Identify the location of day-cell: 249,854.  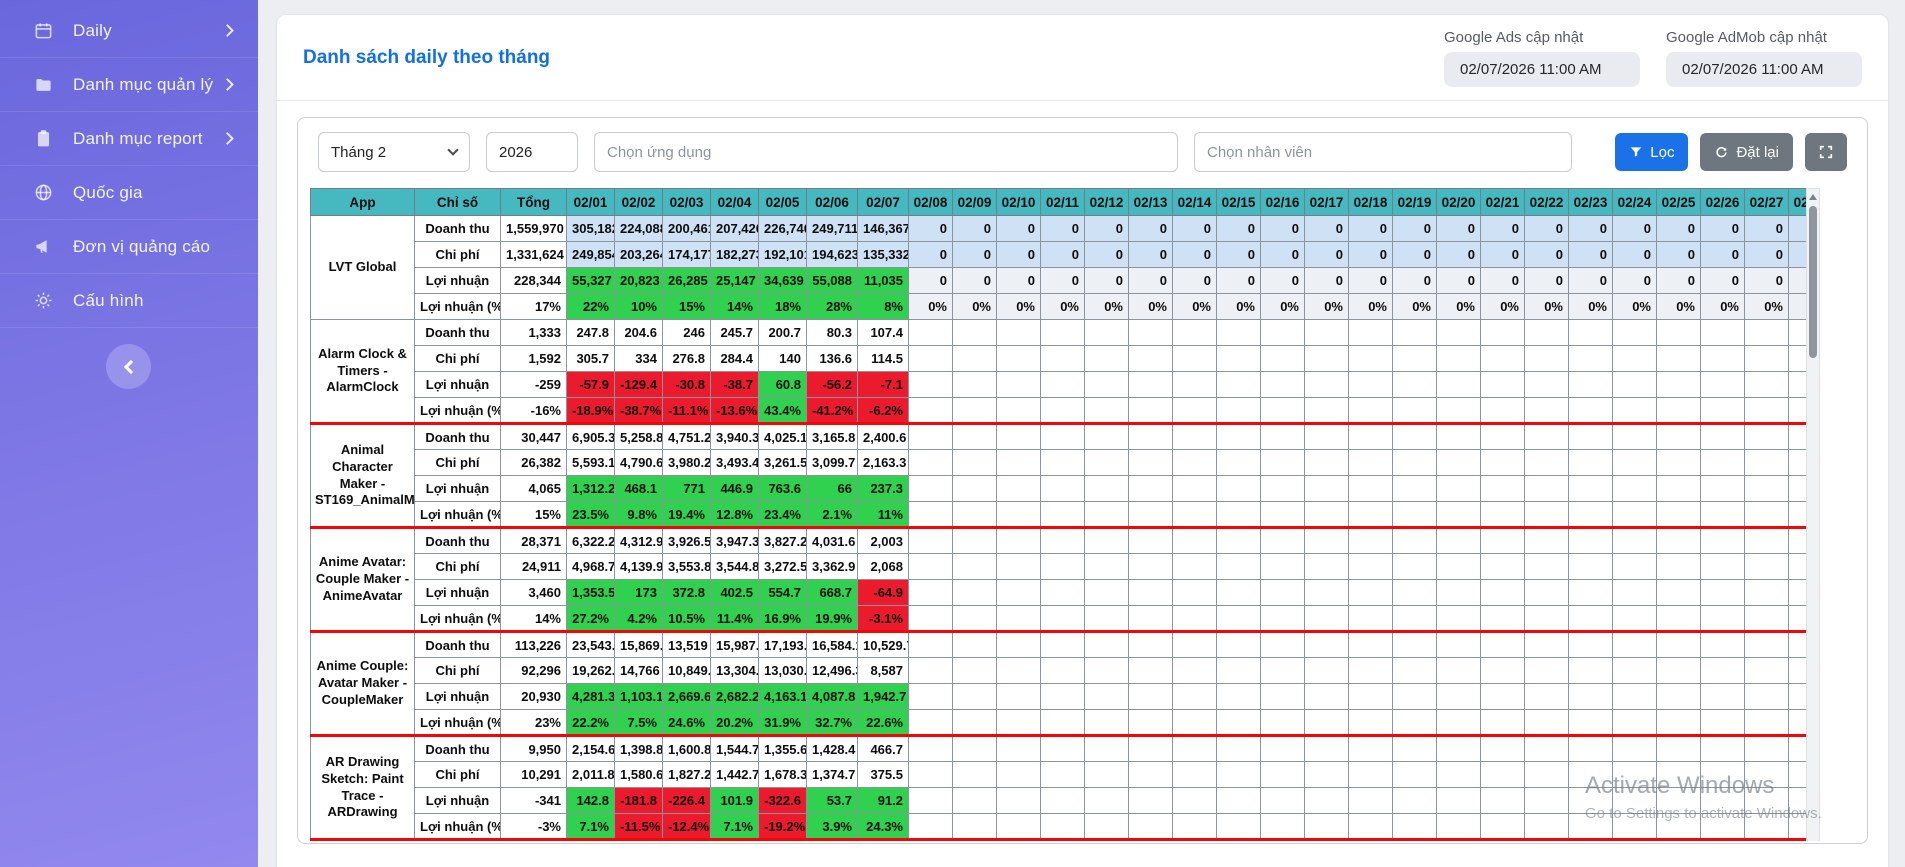
(590, 254).